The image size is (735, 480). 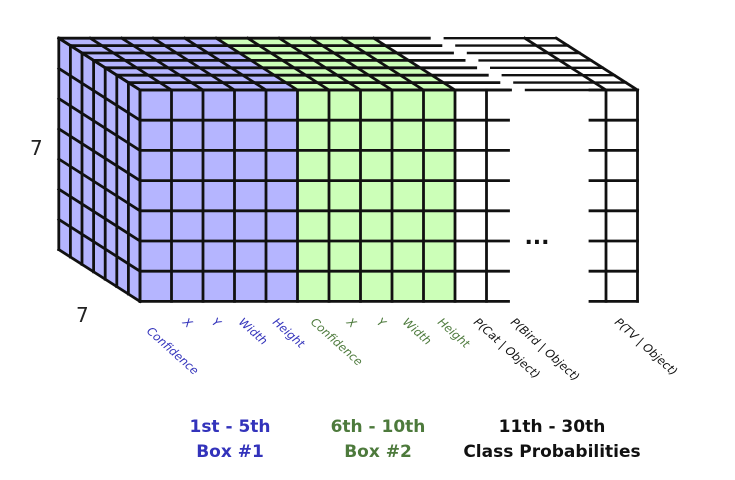 What do you see at coordinates (507, 348) in the screenshot?
I see `class-label-cat: P(Cat | Object)` at bounding box center [507, 348].